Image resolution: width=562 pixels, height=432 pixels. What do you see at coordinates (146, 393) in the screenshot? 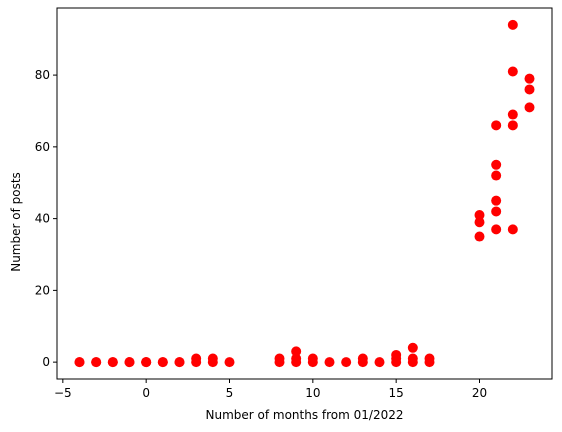
I see `x-tick-label: 0` at bounding box center [146, 393].